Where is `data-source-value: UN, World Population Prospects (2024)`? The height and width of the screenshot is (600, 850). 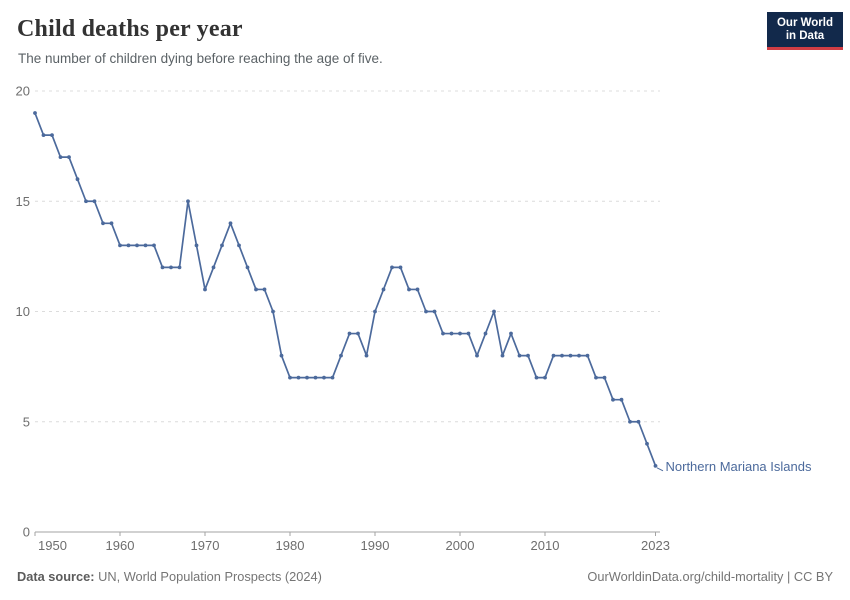
data-source-value: UN, World Population Prospects (2024) is located at coordinates (210, 576).